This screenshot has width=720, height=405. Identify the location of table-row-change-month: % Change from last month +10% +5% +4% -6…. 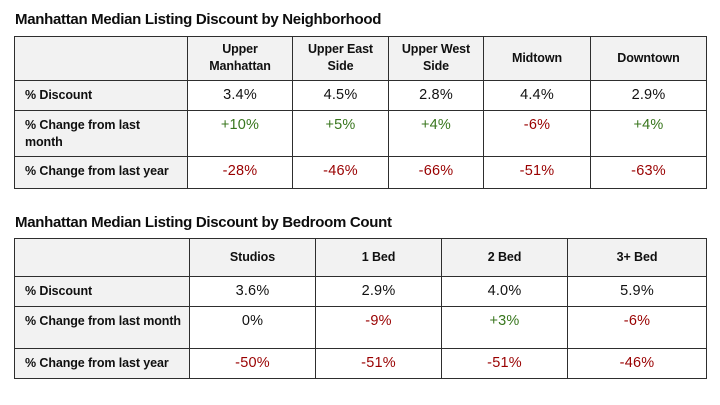
(360, 133).